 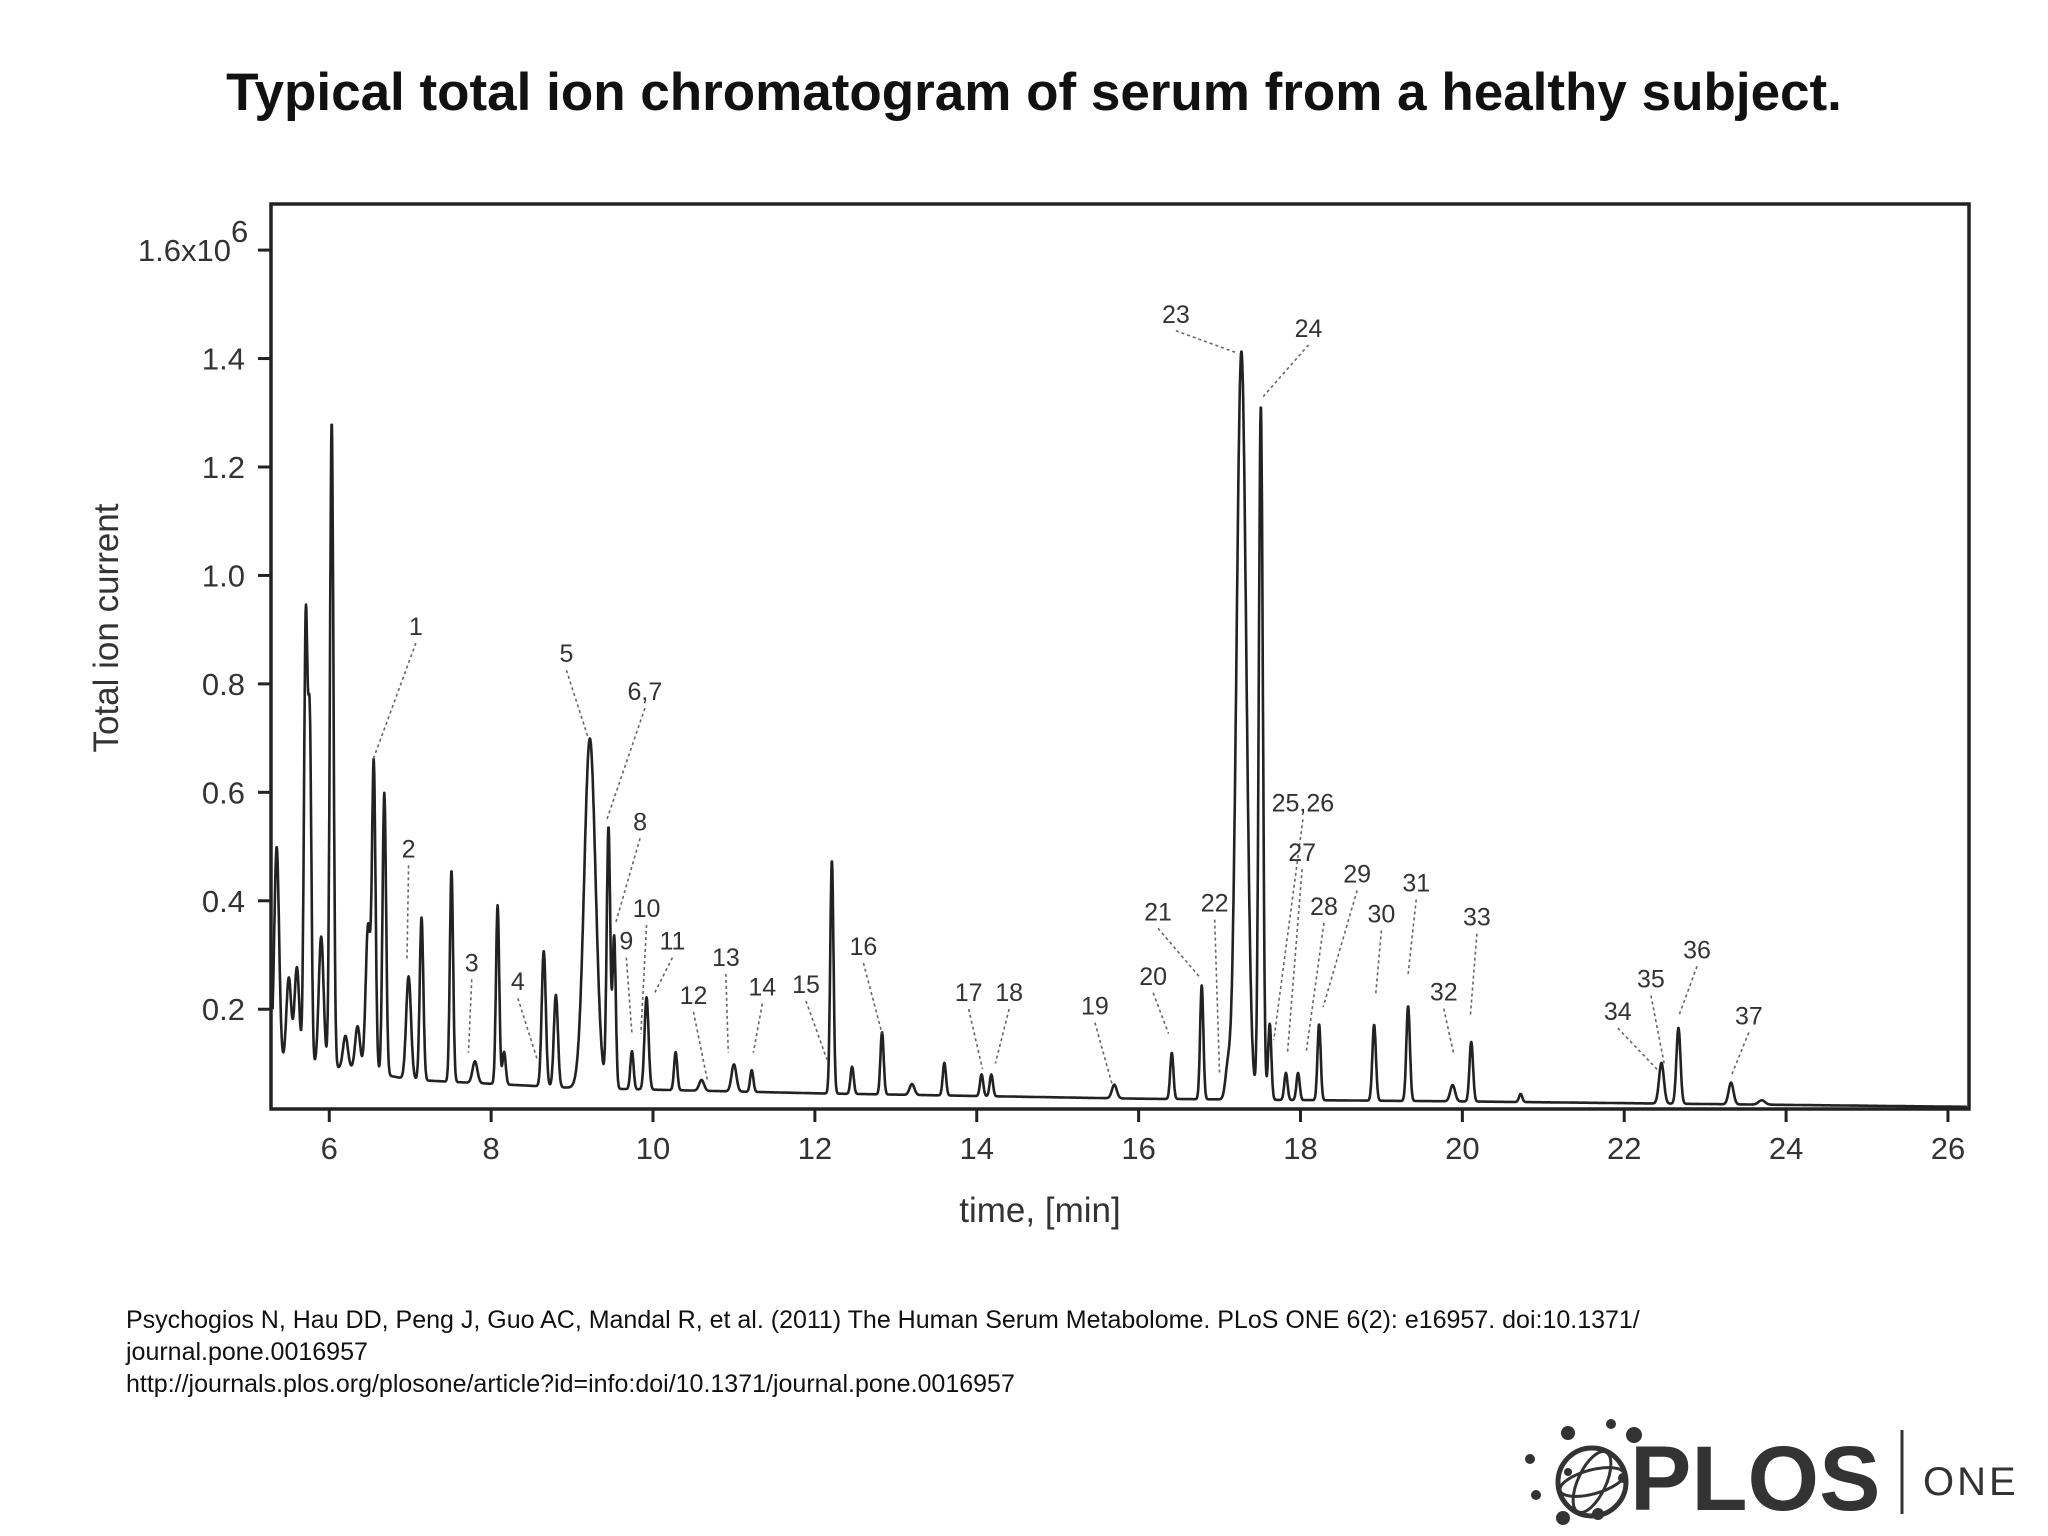 What do you see at coordinates (977, 1148) in the screenshot?
I see `x-tick-label: 14` at bounding box center [977, 1148].